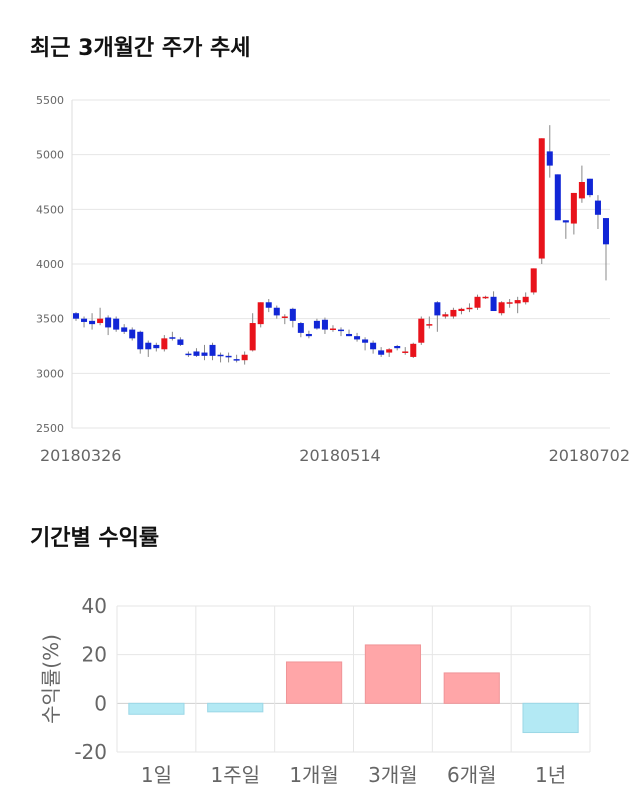 Image resolution: width=640 pixels, height=810 pixels. I want to click on candle-x-tick-label: 20180326, so click(80, 455).